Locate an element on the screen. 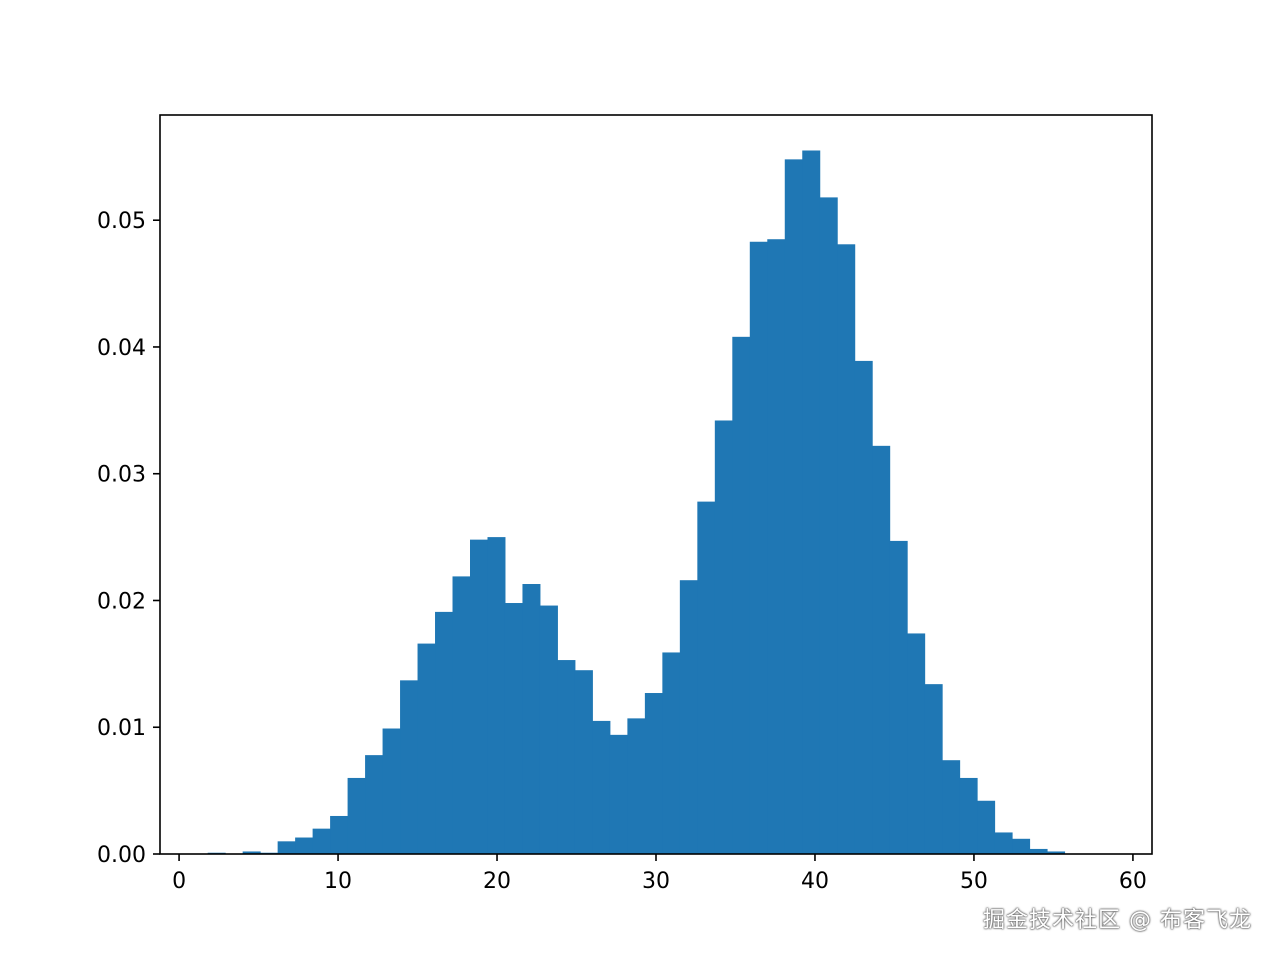 The height and width of the screenshot is (960, 1280). y-tick-label: 0.05 is located at coordinates (121, 221).